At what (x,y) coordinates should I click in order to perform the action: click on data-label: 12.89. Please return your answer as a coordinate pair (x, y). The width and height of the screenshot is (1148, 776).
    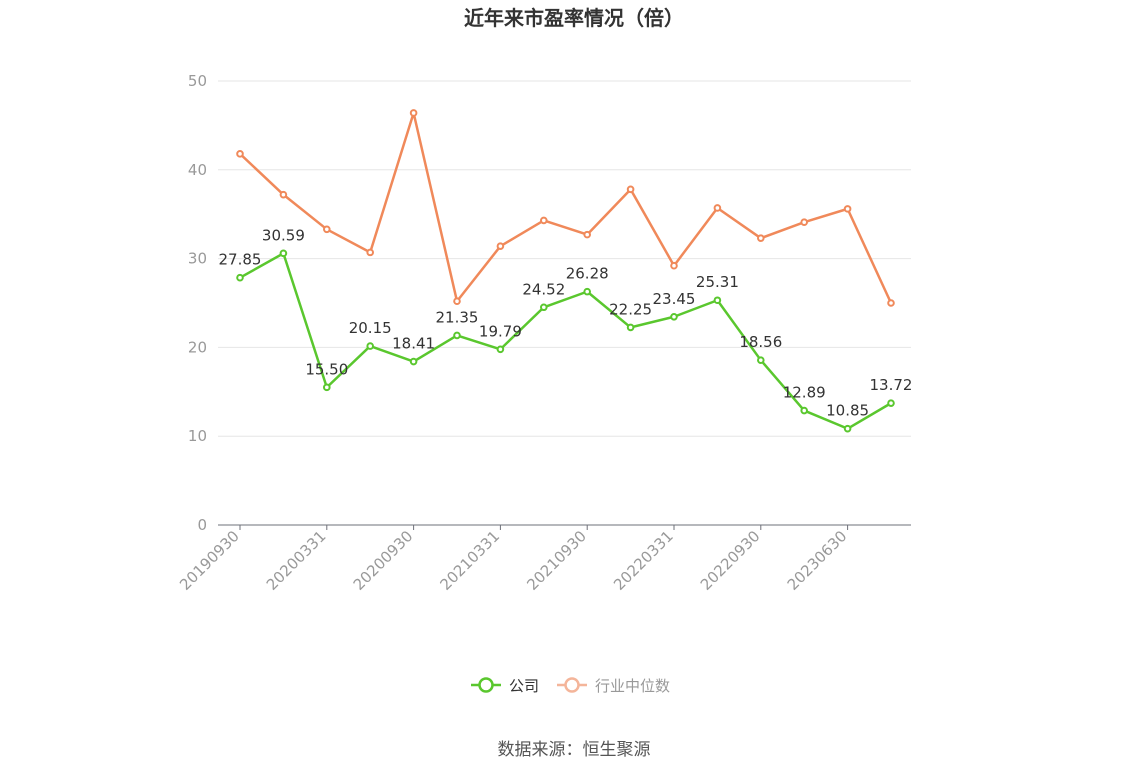
    Looking at the image, I should click on (804, 393).